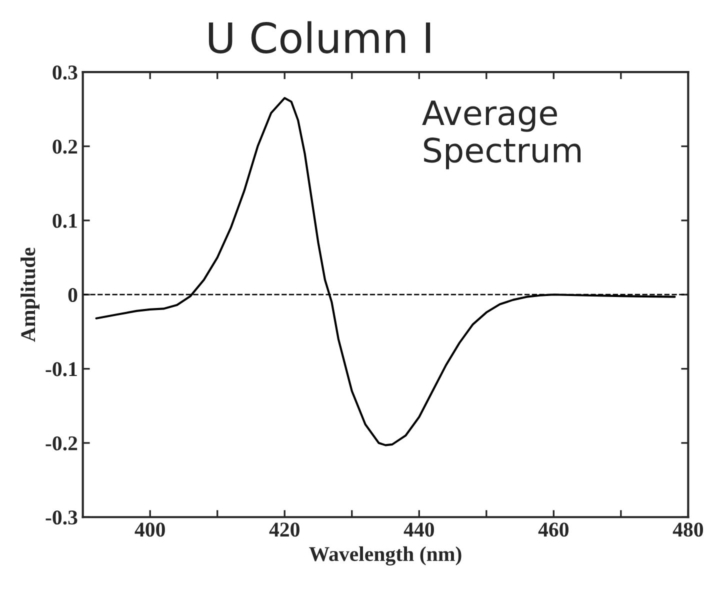 The width and height of the screenshot is (708, 591). I want to click on chart-title: U Column I, so click(319, 37).